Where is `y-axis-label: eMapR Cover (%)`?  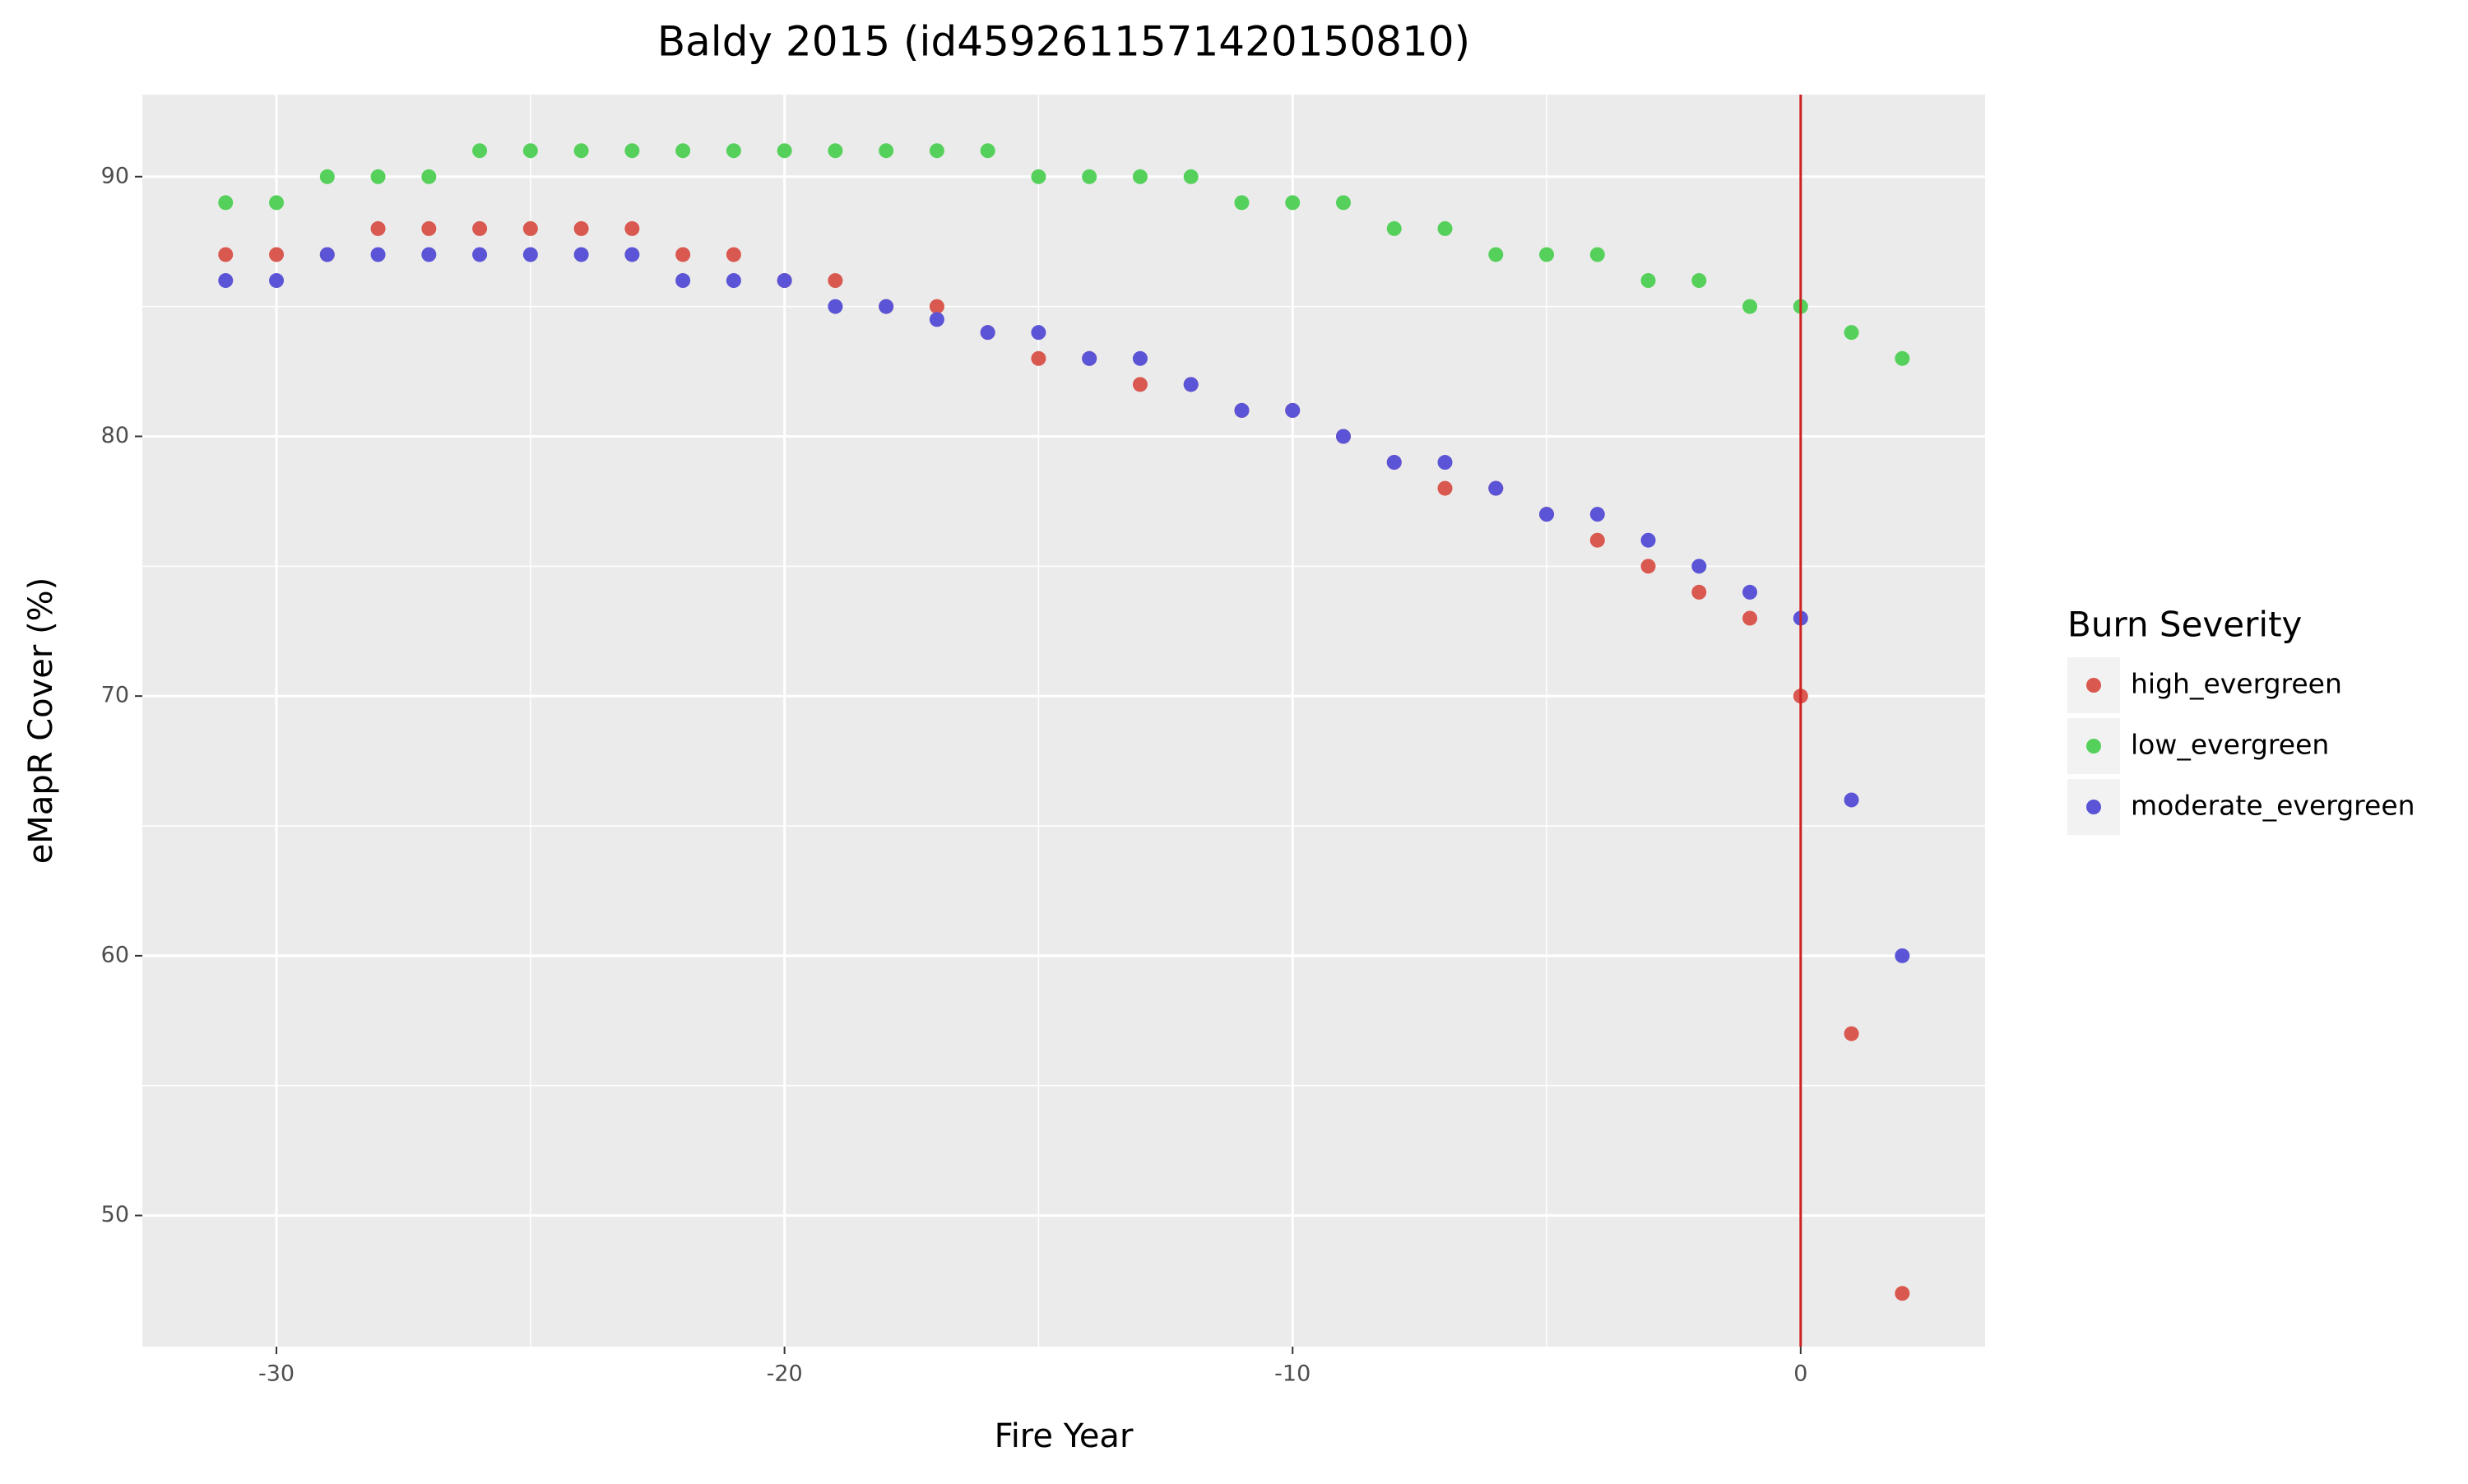 y-axis-label: eMapR Cover (%) is located at coordinates (41, 721).